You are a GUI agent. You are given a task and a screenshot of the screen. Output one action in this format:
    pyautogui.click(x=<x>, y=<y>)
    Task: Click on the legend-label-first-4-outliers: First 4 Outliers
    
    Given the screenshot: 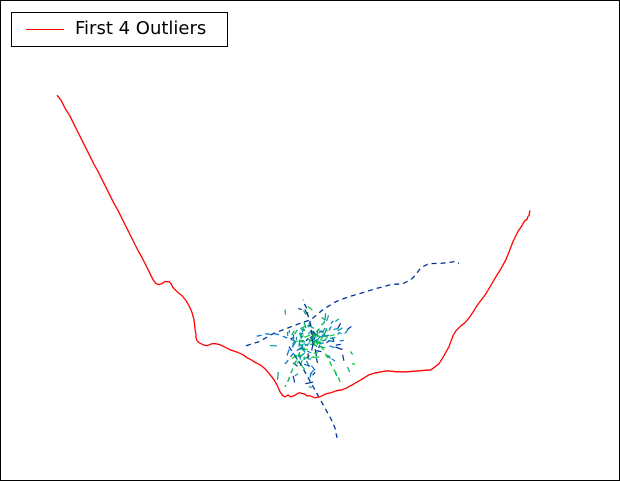 What is the action you would take?
    pyautogui.click(x=140, y=28)
    